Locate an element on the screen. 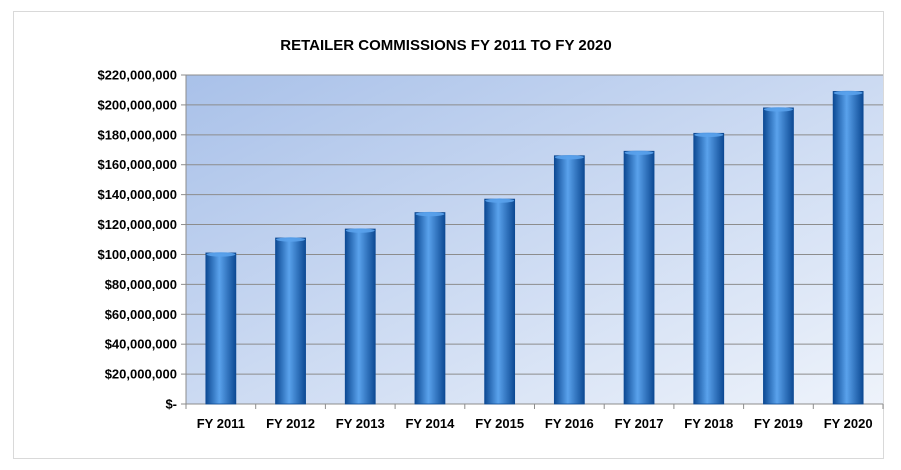  x-tick-label: FY 2012 is located at coordinates (290, 423).